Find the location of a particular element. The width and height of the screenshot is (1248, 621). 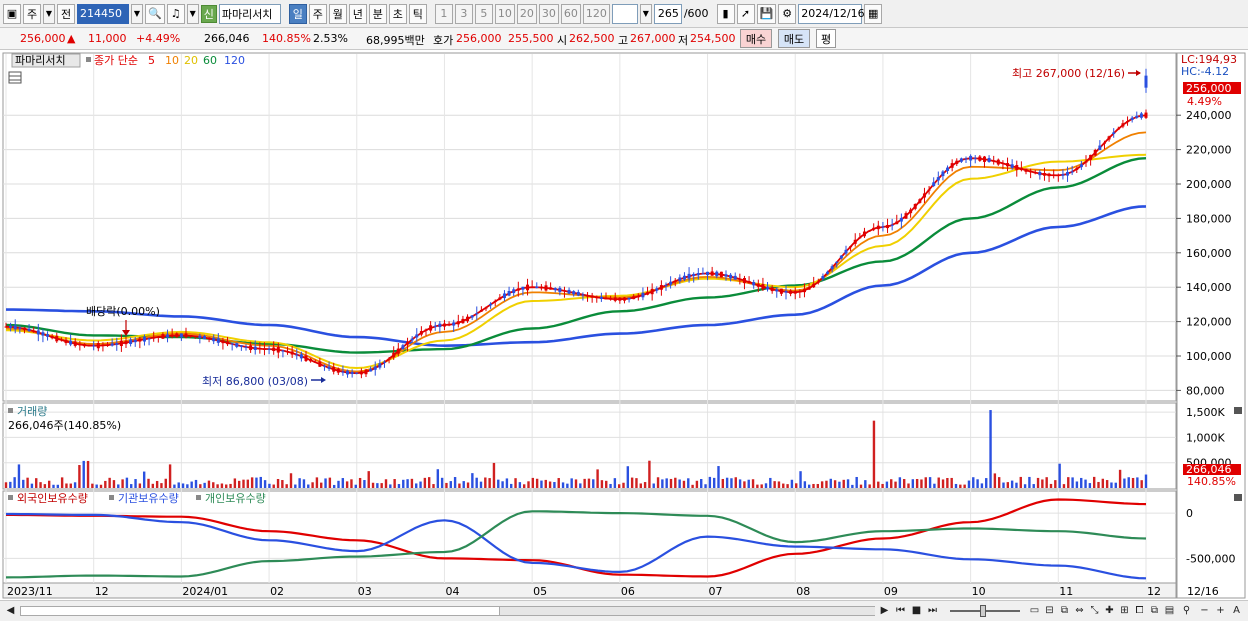

interval-label: 60 is located at coordinates (570, 13).